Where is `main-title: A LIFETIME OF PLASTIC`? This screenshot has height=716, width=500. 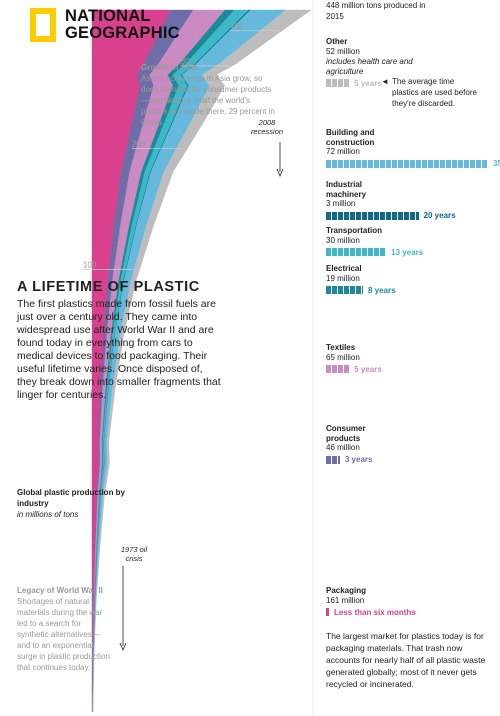 main-title: A LIFETIME OF PLASTIC is located at coordinates (108, 287).